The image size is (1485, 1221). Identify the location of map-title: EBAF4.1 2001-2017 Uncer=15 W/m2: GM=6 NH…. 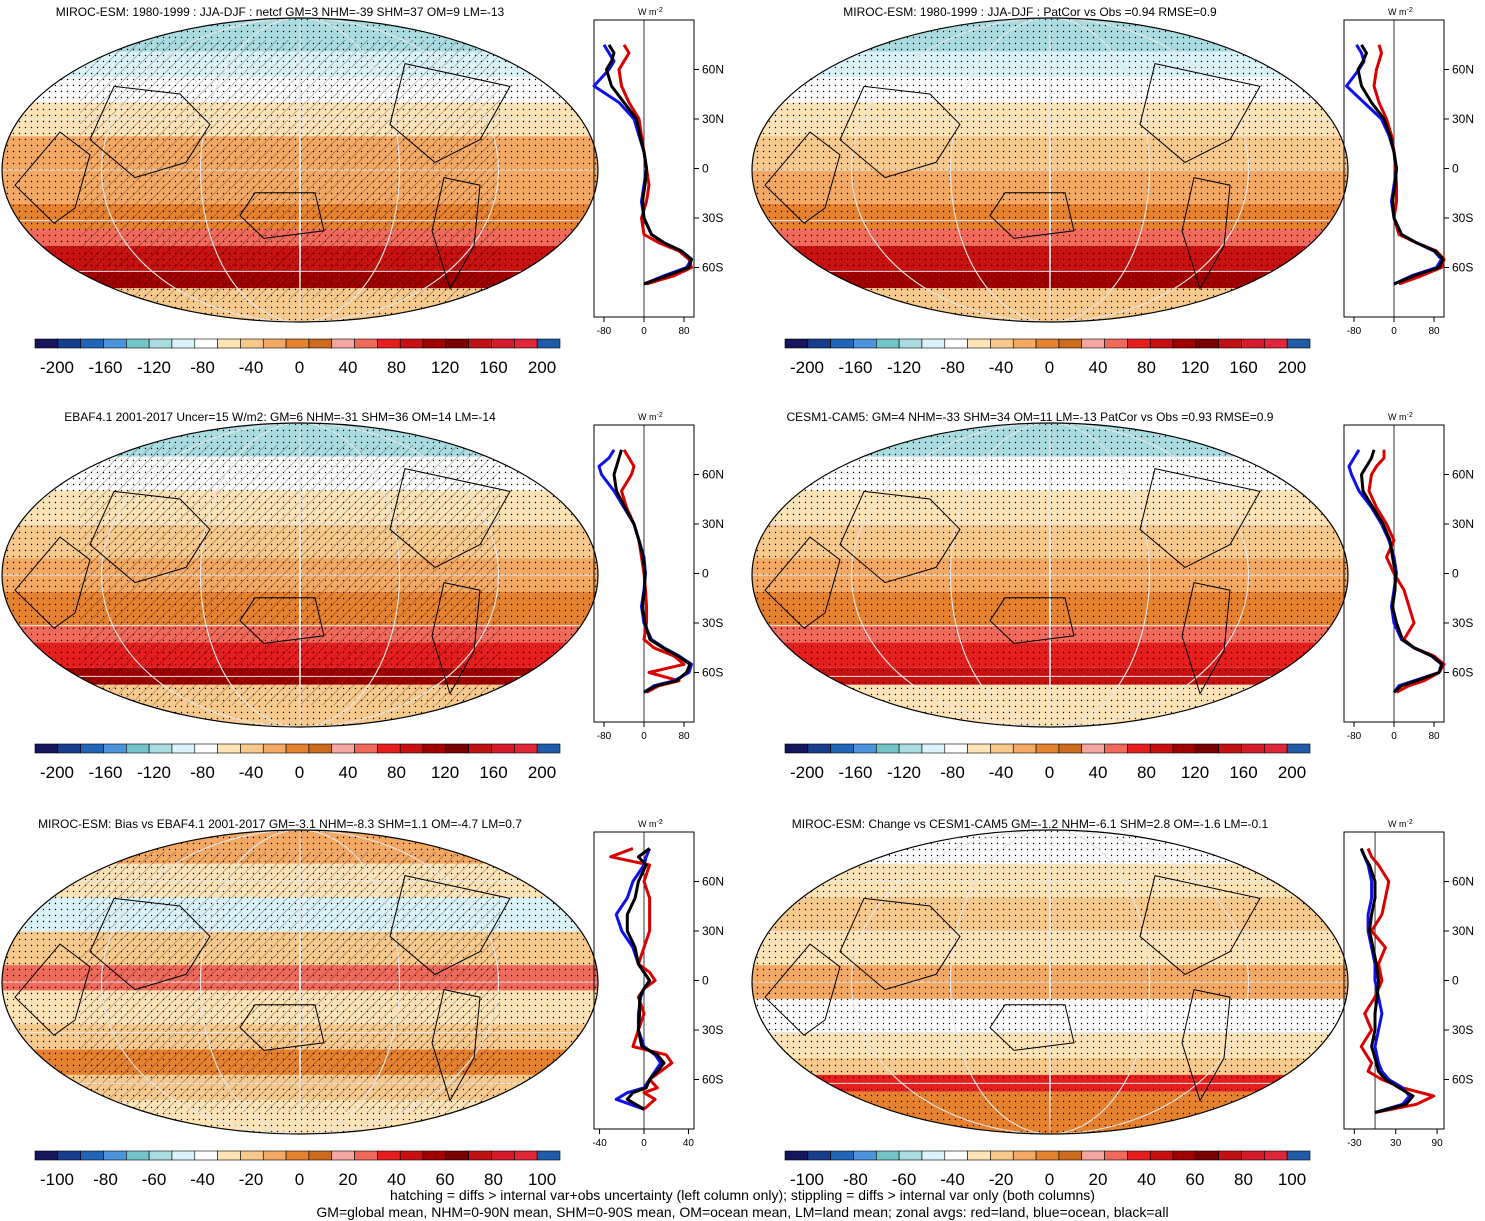
(280, 417).